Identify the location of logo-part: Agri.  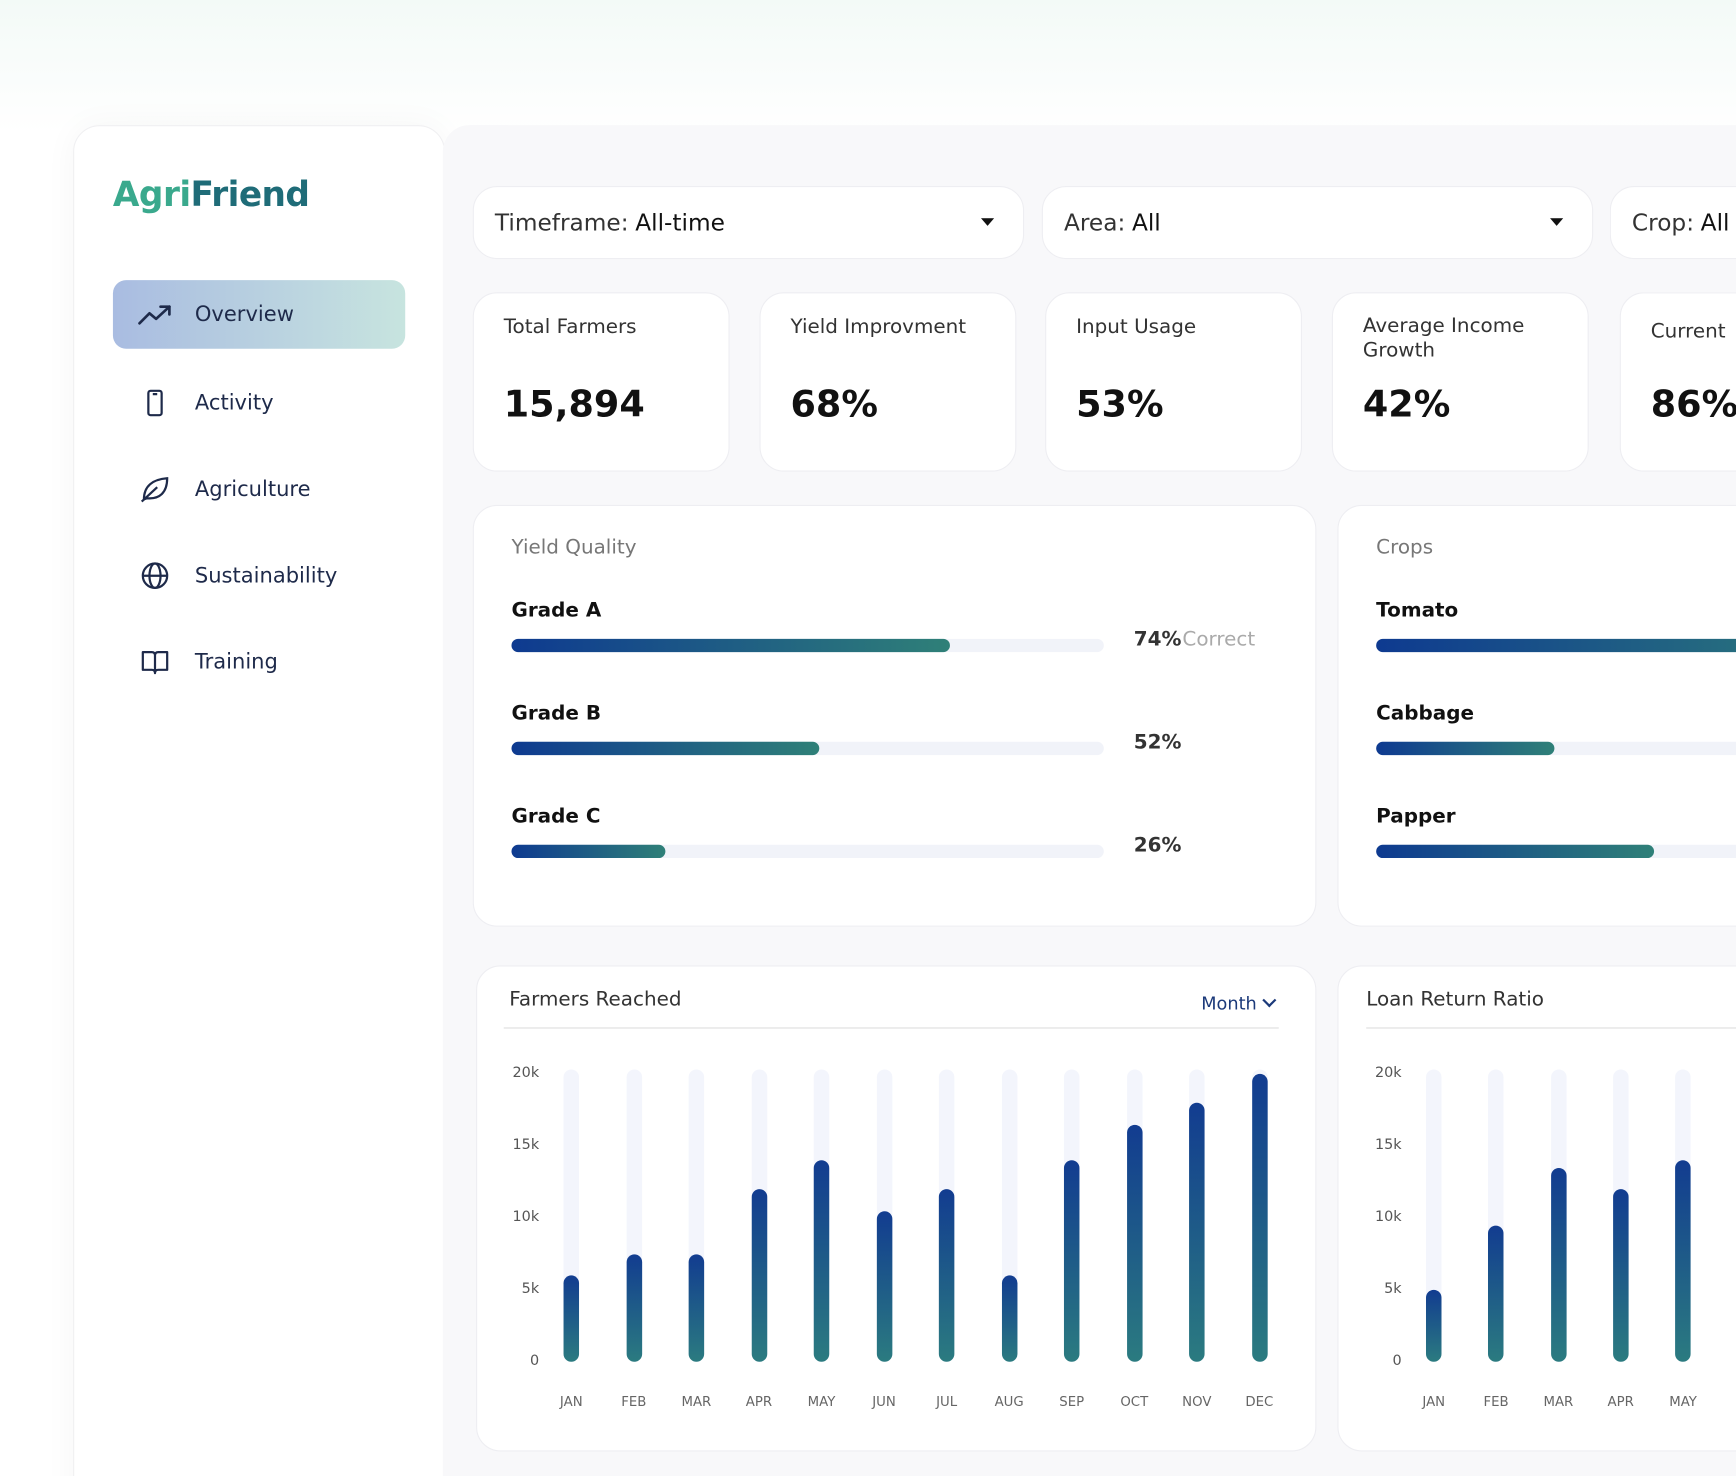
(151, 194).